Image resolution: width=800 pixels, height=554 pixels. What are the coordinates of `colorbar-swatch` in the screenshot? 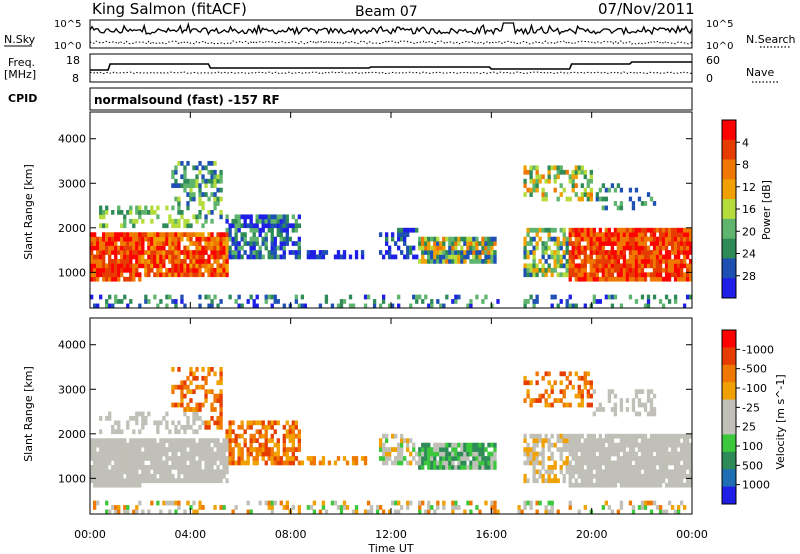 It's located at (729, 149).